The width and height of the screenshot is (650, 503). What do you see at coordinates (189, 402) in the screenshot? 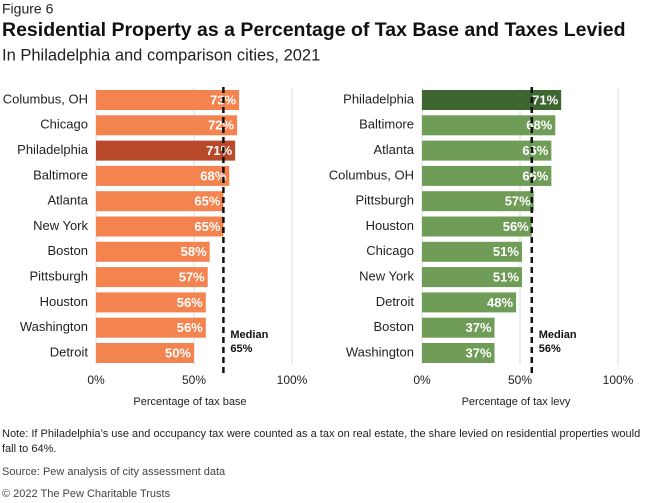
I see `x-axis-label: Percentage of tax base` at bounding box center [189, 402].